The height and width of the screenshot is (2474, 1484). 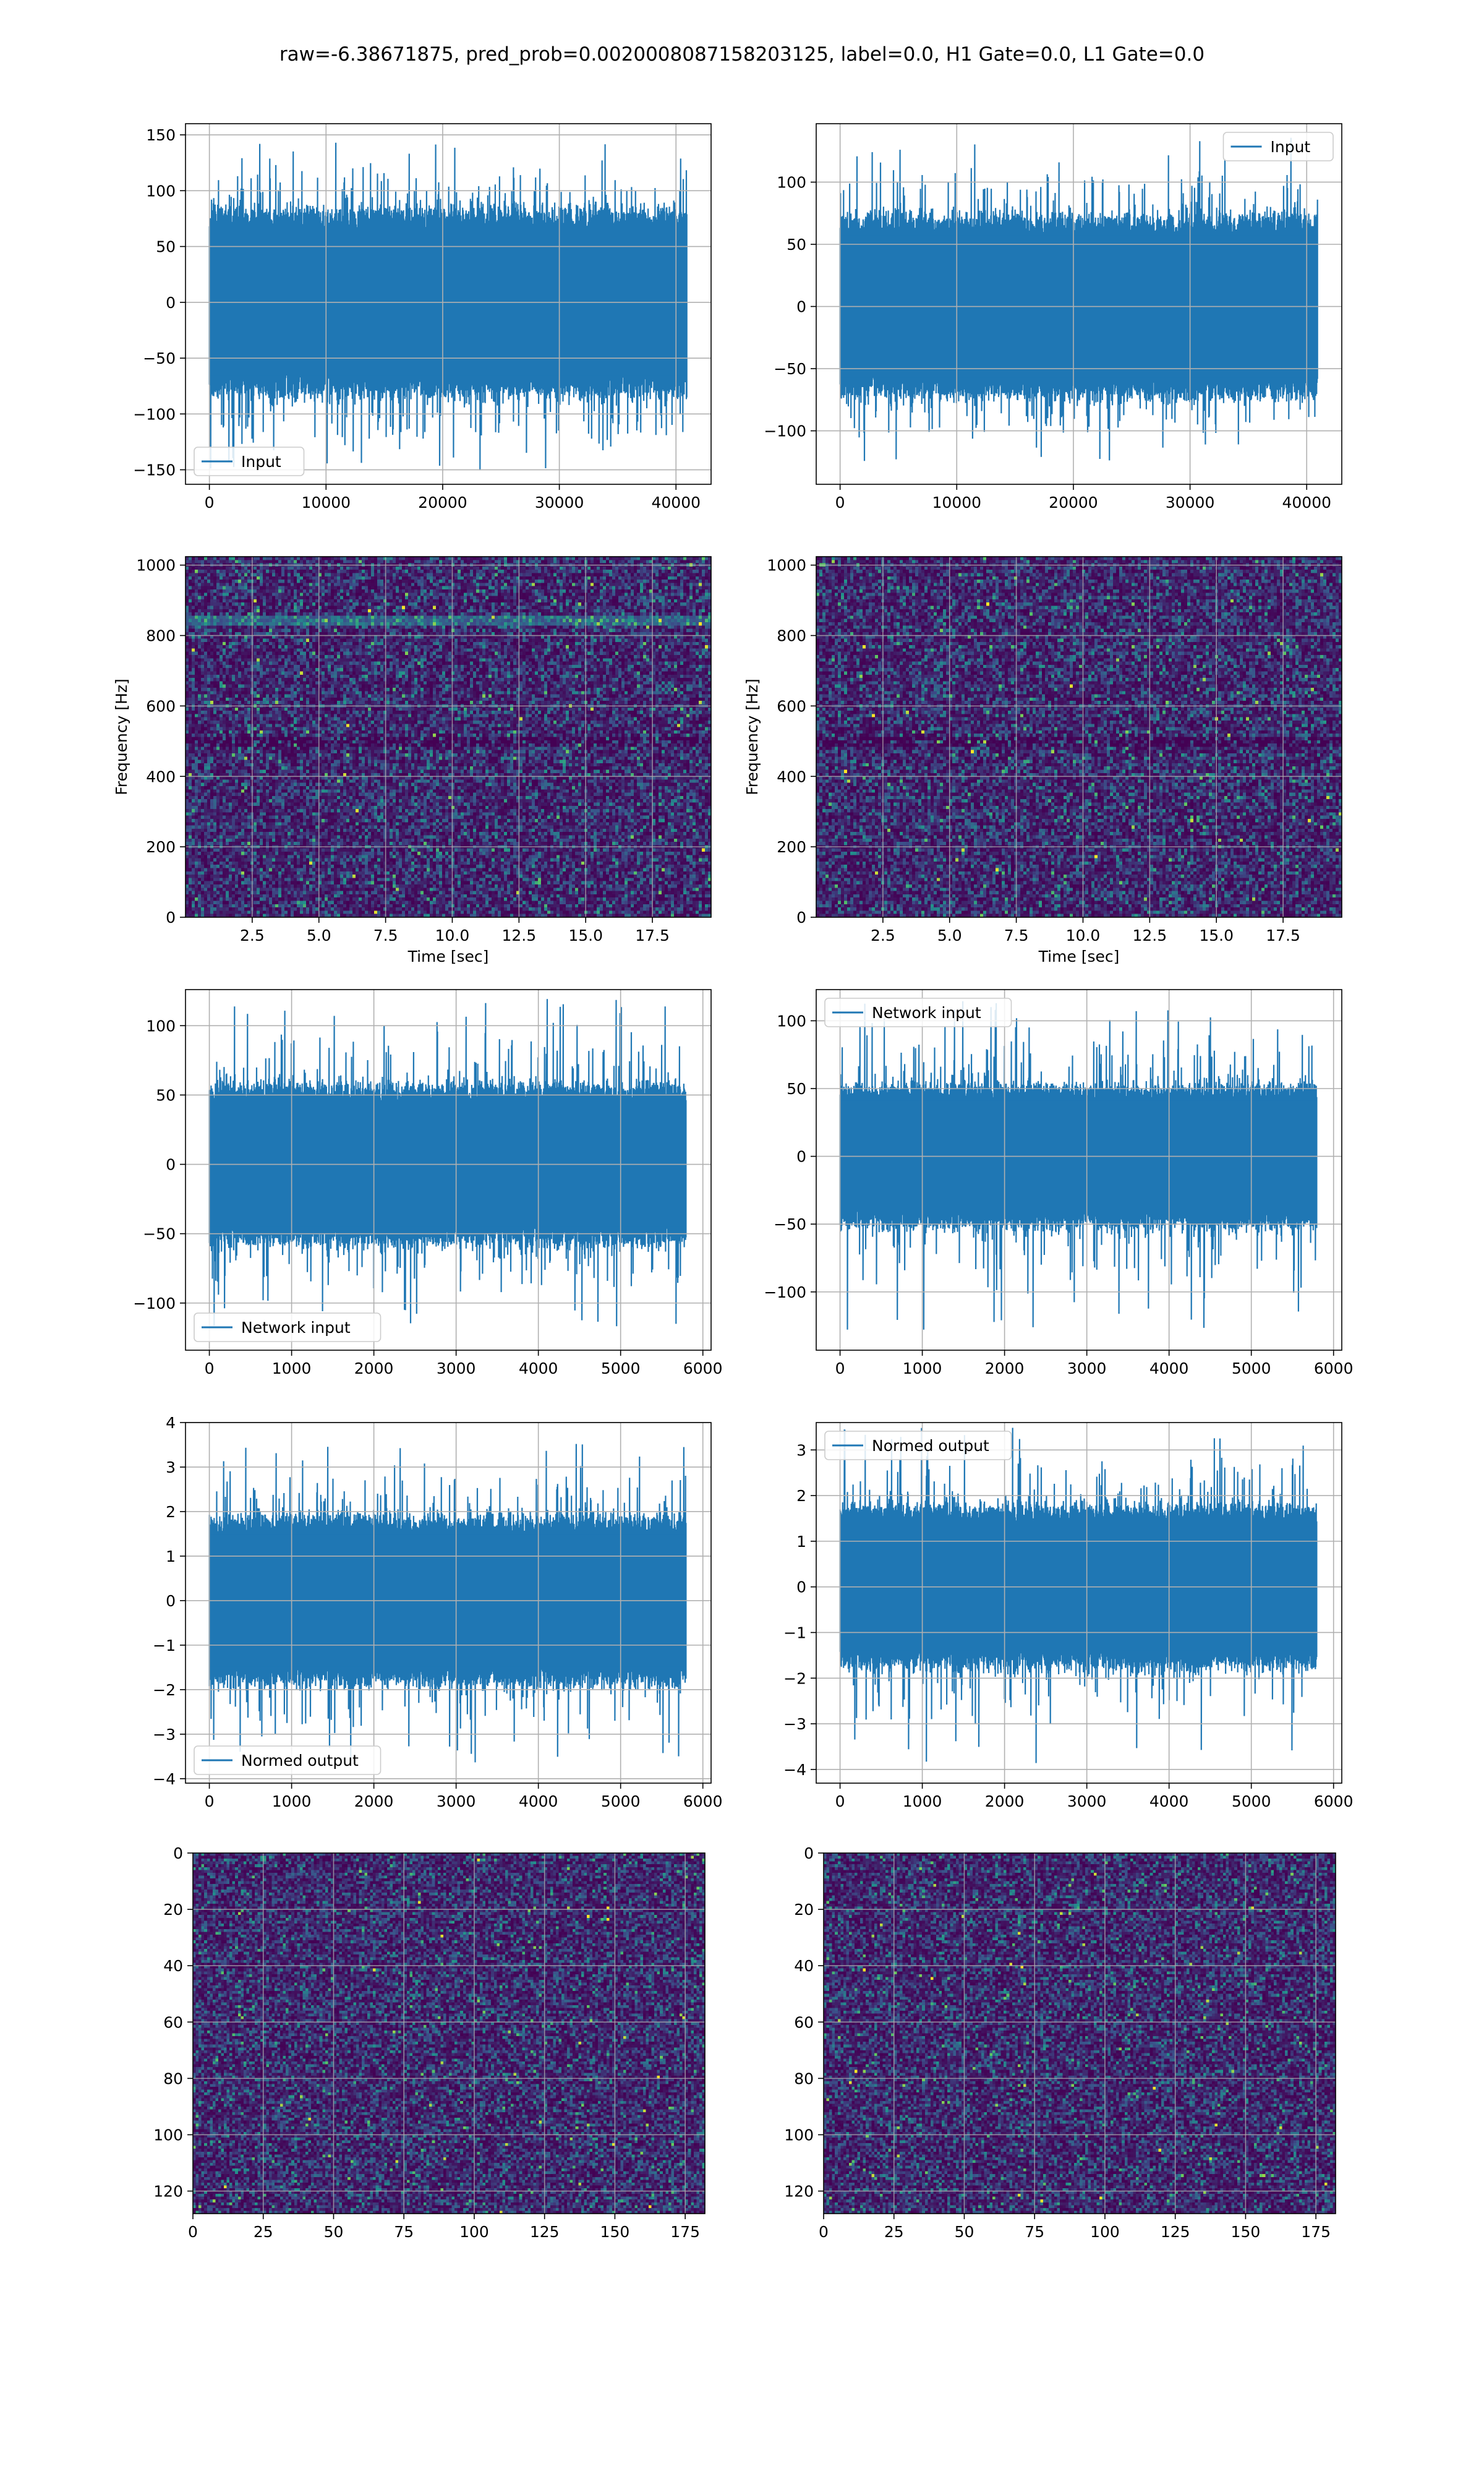 I want to click on y-tick-label: 80, so click(x=173, y=2078).